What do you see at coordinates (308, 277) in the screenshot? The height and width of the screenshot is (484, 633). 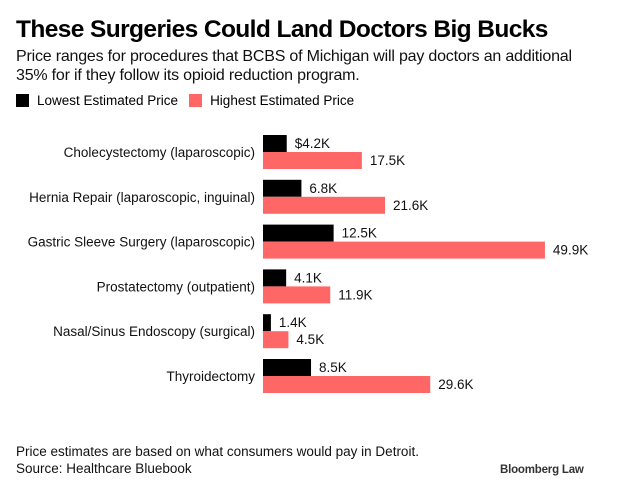 I see `data-label-lowest: 4.1K` at bounding box center [308, 277].